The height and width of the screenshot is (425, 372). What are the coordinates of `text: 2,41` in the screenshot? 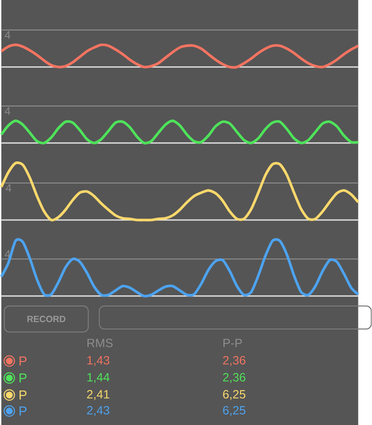 It's located at (98, 395).